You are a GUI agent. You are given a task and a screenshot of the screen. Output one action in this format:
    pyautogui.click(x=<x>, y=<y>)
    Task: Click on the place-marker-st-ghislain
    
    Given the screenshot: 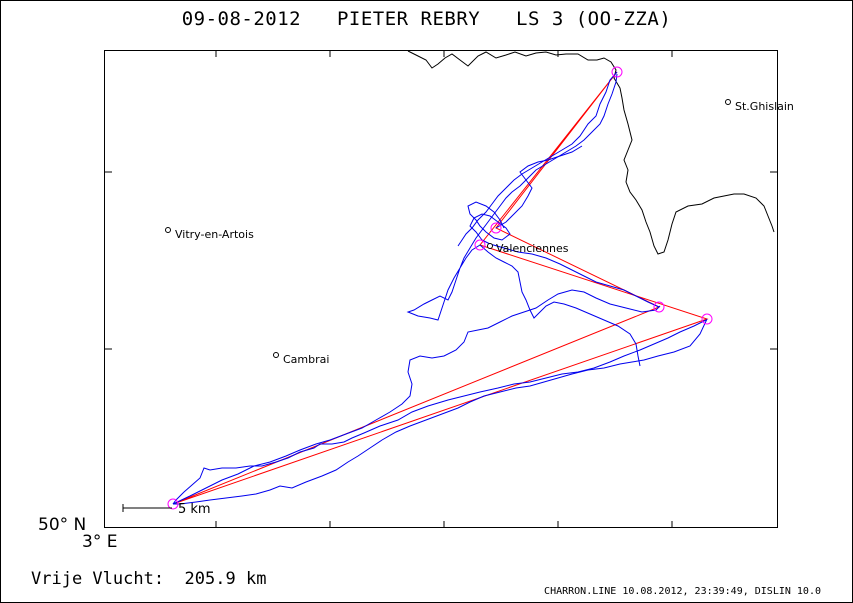 What is the action you would take?
    pyautogui.click(x=728, y=102)
    